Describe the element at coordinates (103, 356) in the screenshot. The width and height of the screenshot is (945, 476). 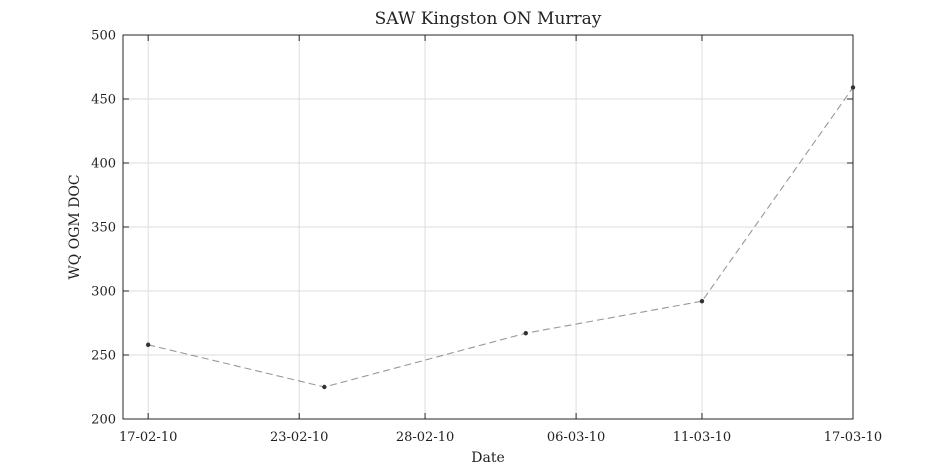
I see `y-tick-label: 250` at that location.